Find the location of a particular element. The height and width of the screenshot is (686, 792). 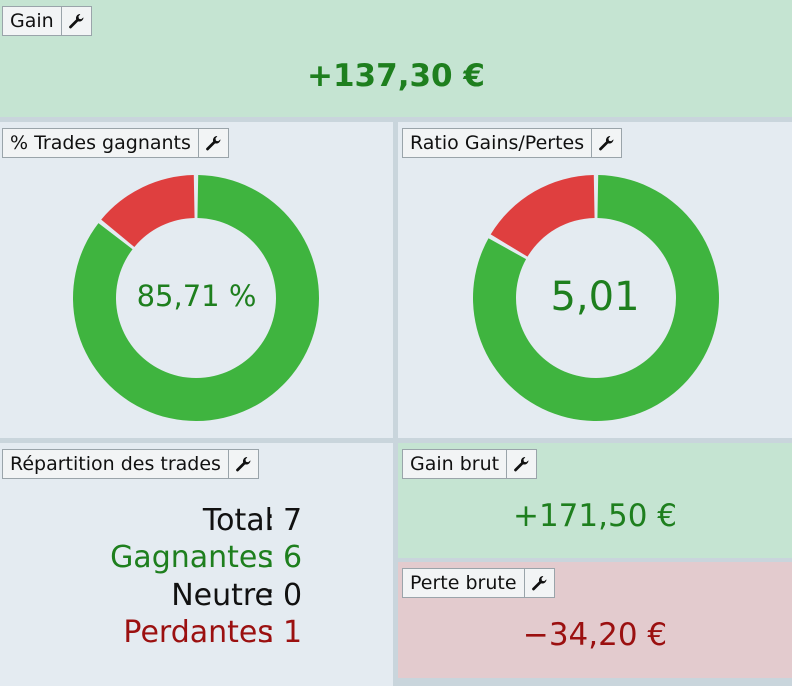

distribution-row-neutral: Neutre : 0 is located at coordinates (196, 597).